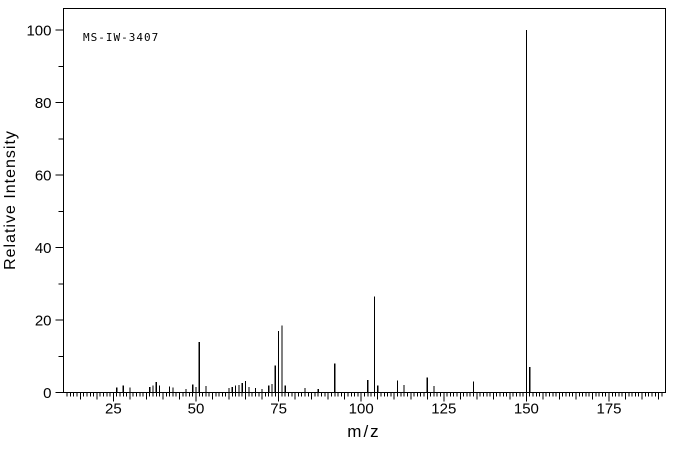  Describe the element at coordinates (196, 409) in the screenshot. I see `x-tick-label: 50` at that location.